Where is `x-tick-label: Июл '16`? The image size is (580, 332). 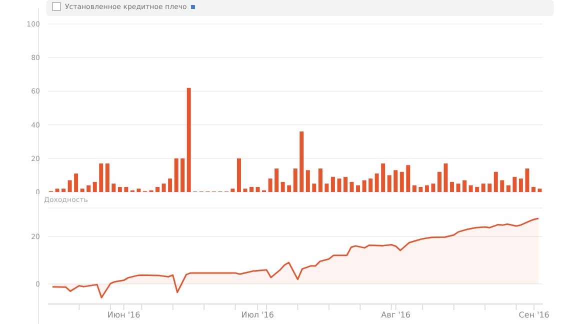 x-tick-label: Июл '16 is located at coordinates (257, 315).